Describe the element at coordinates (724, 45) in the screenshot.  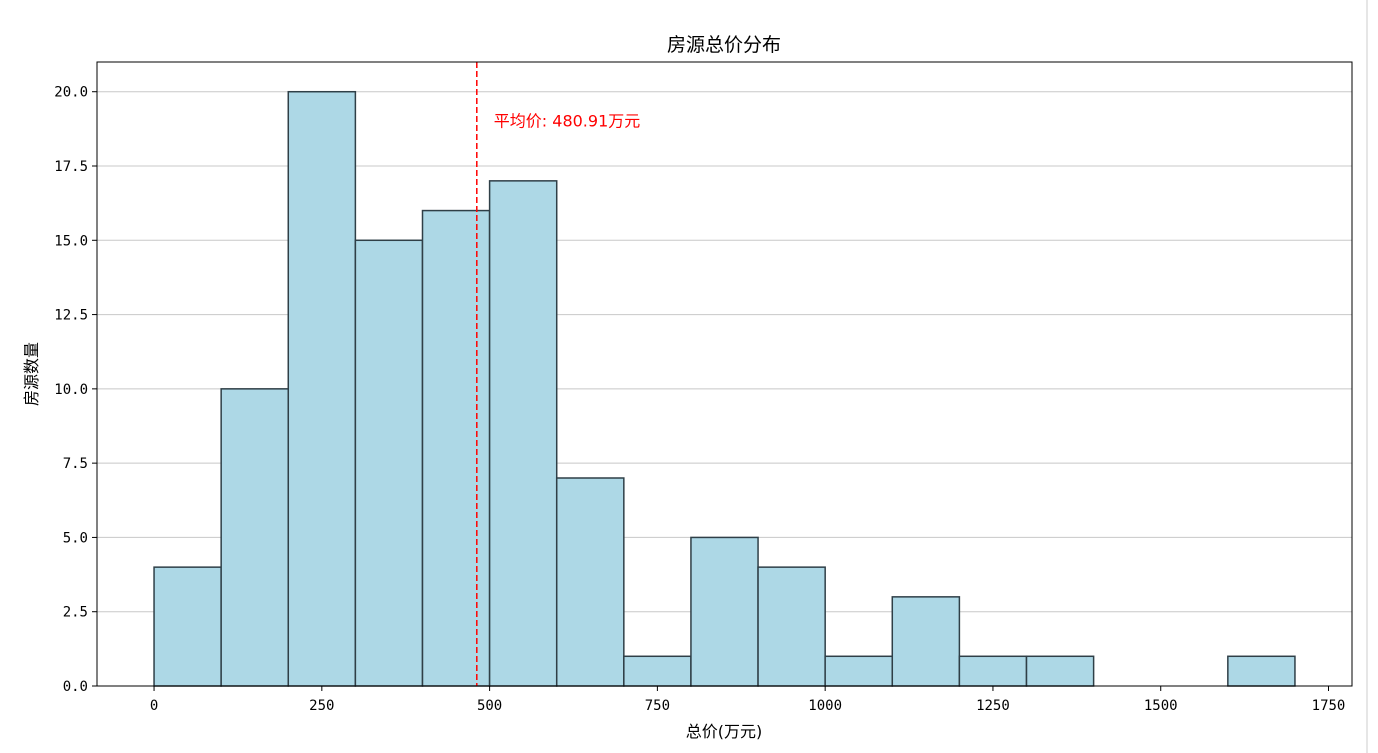
I see `chart-title: 房源总价分布` at that location.